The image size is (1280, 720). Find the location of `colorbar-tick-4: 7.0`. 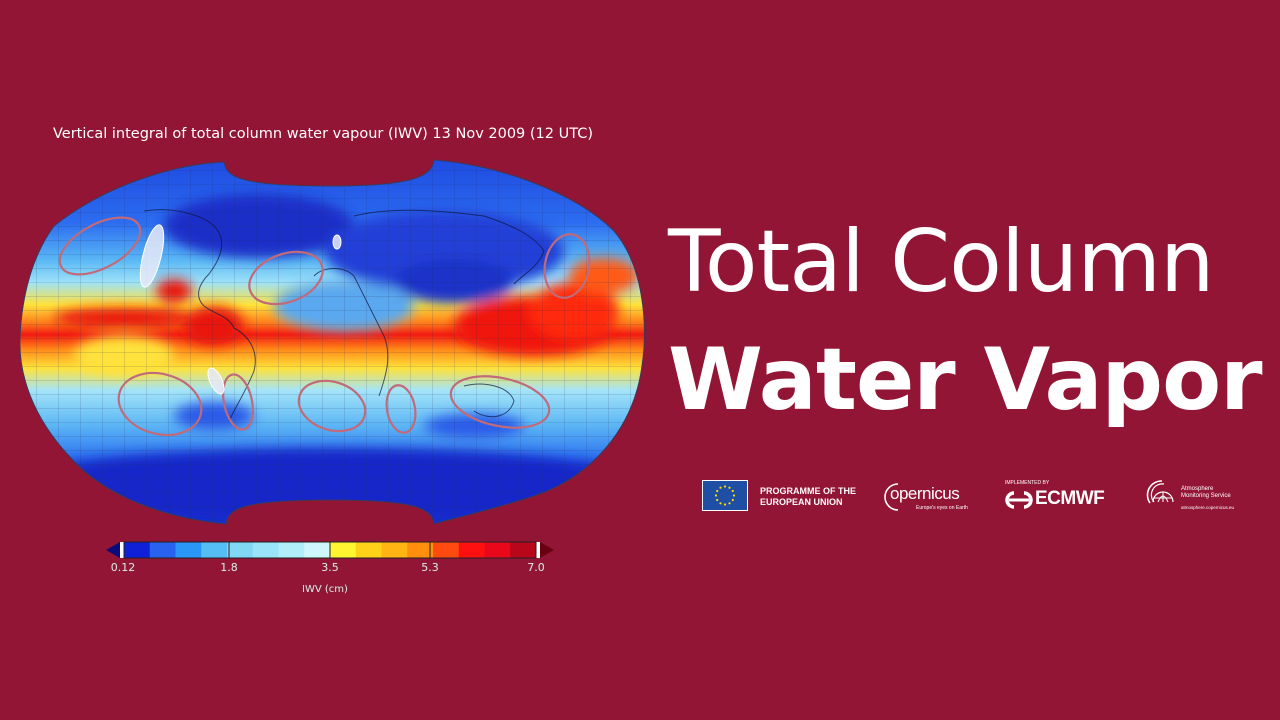

colorbar-tick-4: 7.0 is located at coordinates (536, 567).